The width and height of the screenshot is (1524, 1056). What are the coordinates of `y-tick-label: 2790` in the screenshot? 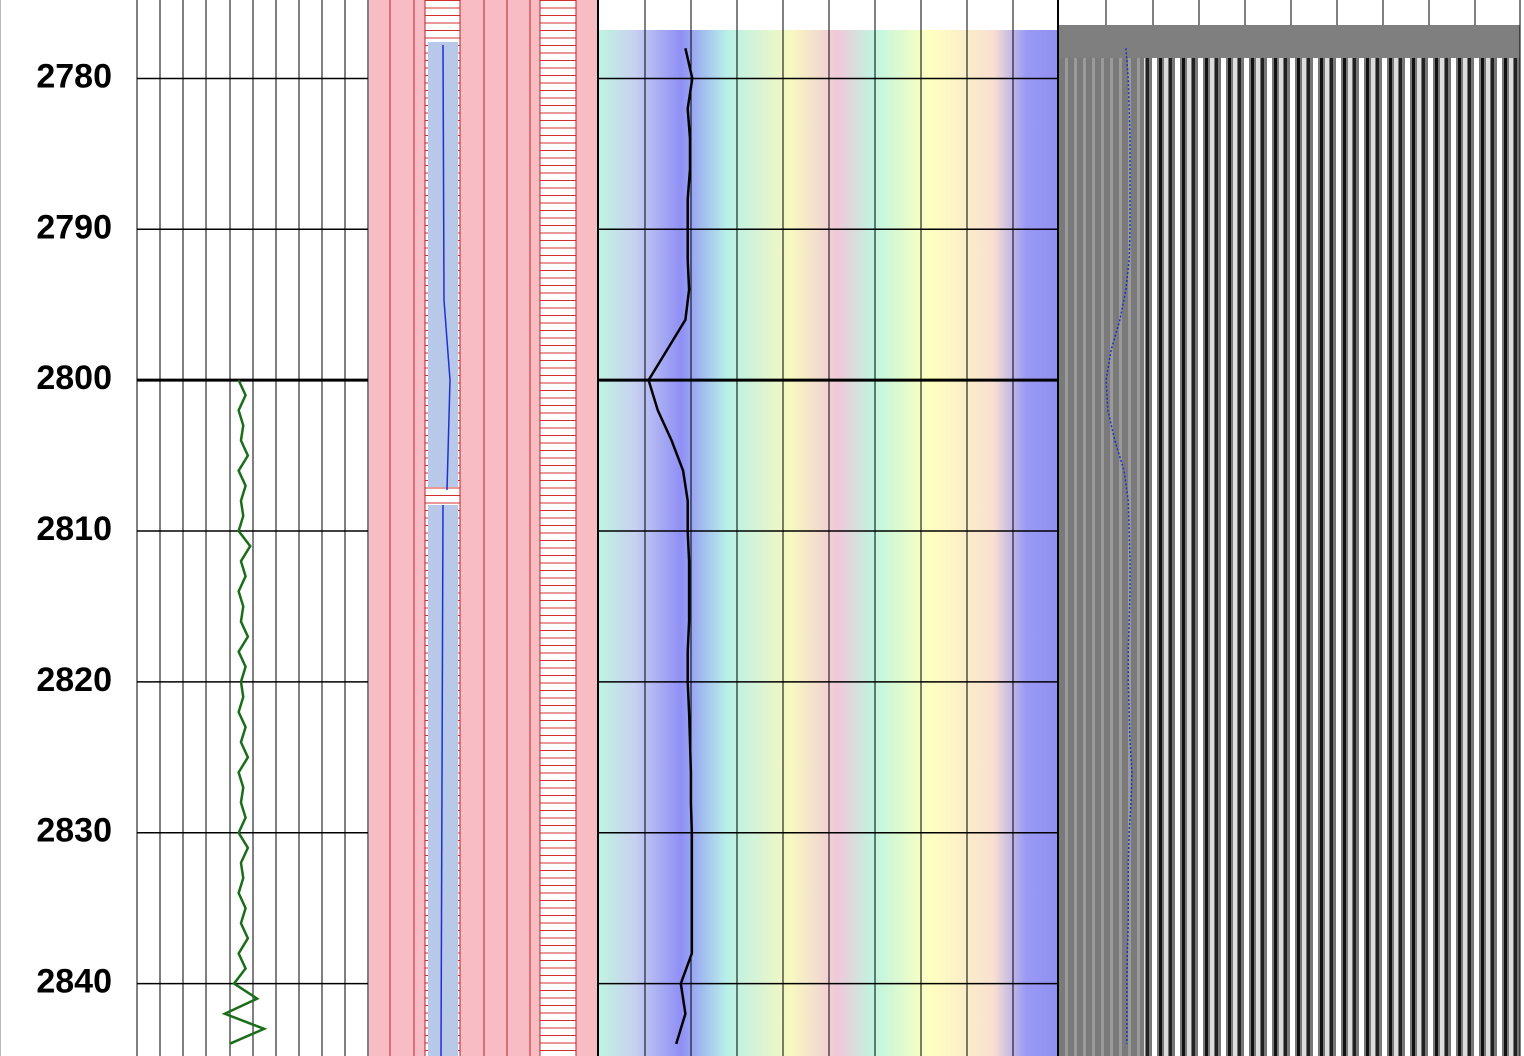 It's located at (74, 227).